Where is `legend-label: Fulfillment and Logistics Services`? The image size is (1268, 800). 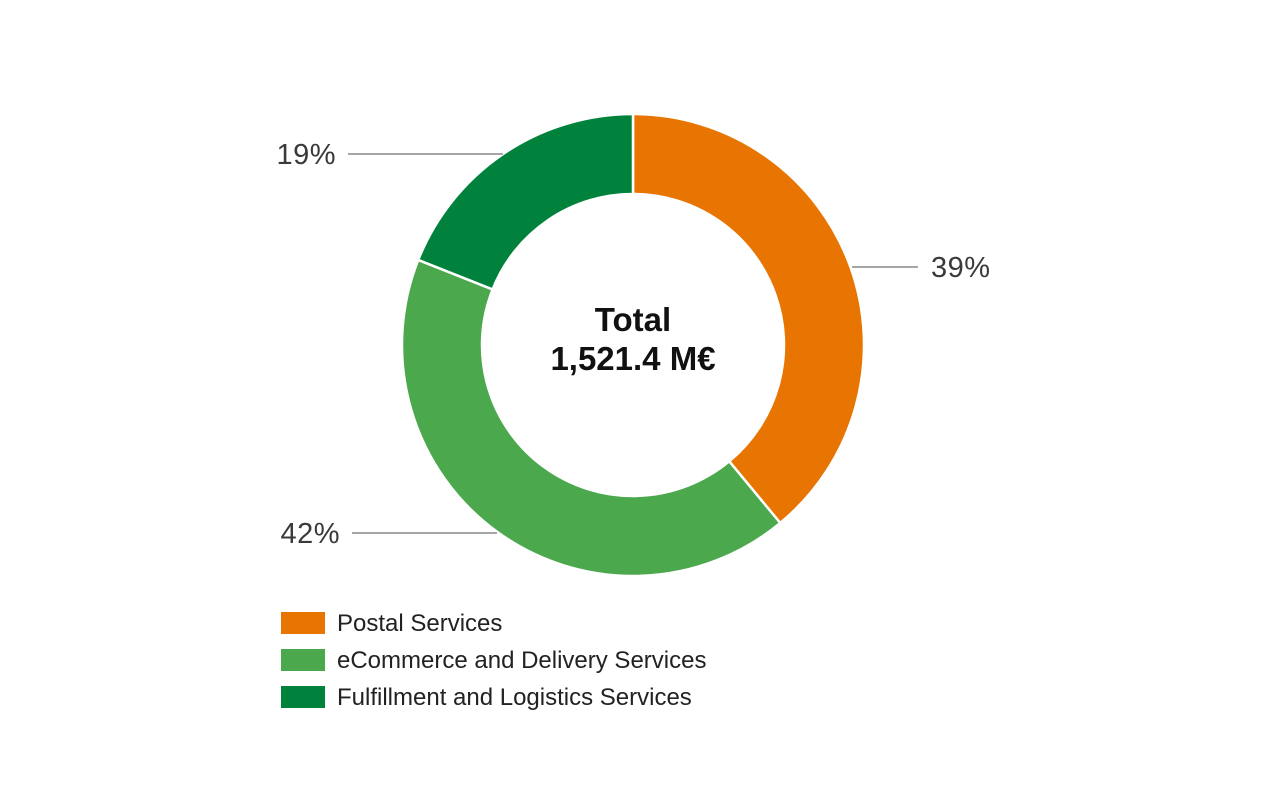 legend-label: Fulfillment and Logistics Services is located at coordinates (514, 697).